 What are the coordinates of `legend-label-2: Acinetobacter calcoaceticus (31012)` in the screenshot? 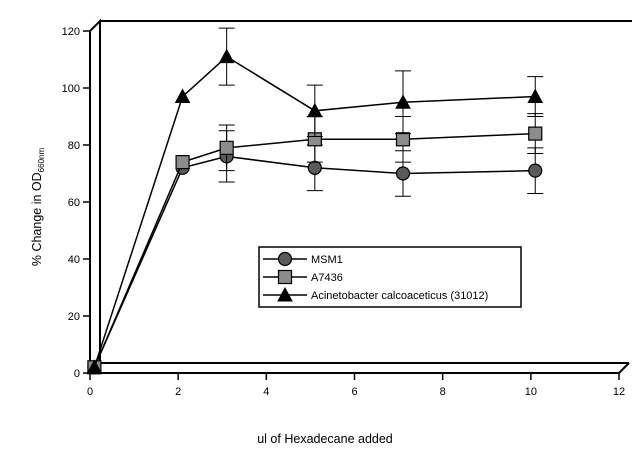 It's located at (399, 296).